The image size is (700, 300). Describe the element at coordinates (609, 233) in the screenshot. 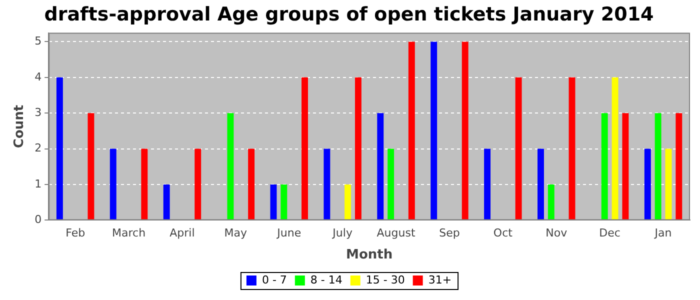

I see `x-tick-label: Dec` at that location.